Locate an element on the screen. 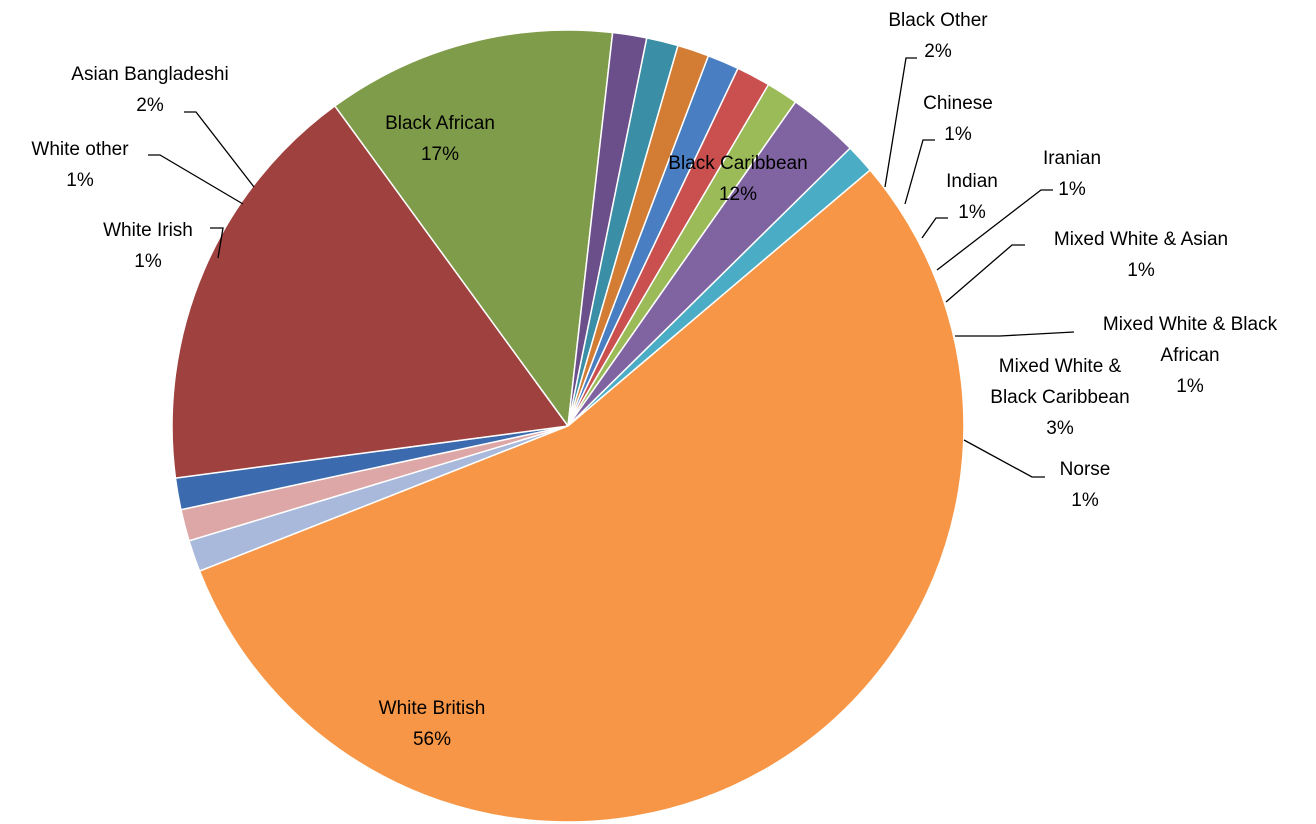 This screenshot has height=824, width=1316. data-label-percent: 3% is located at coordinates (1060, 428).